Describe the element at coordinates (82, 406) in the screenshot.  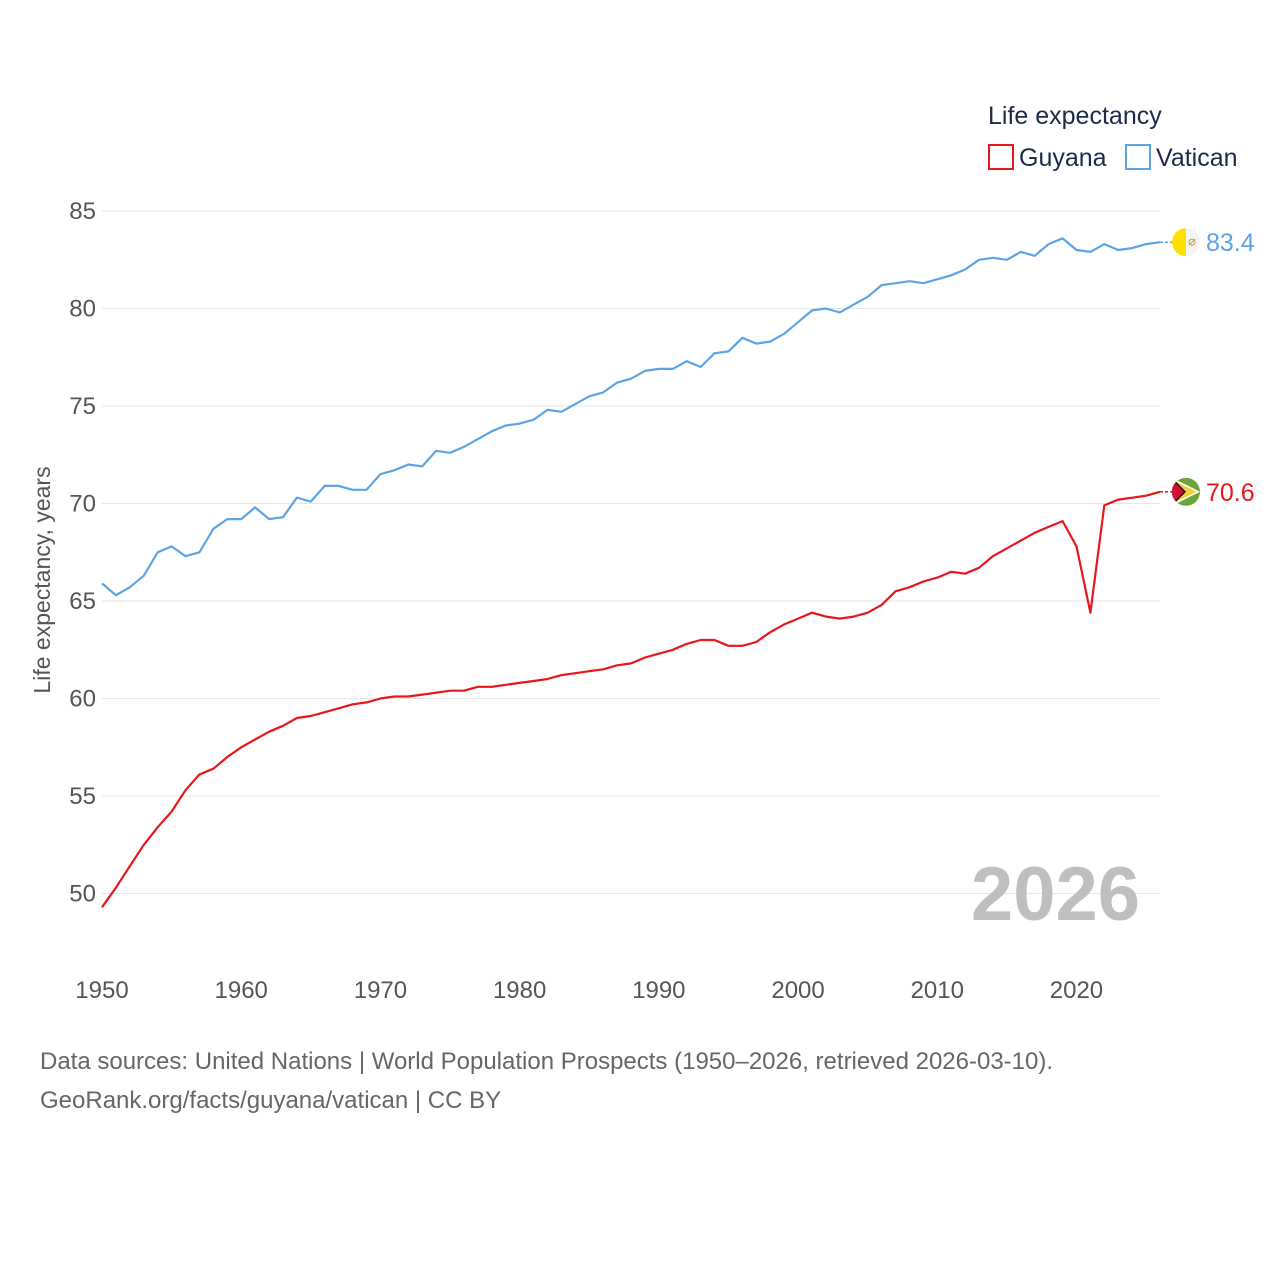
I see `y-tick-label: 75` at that location.